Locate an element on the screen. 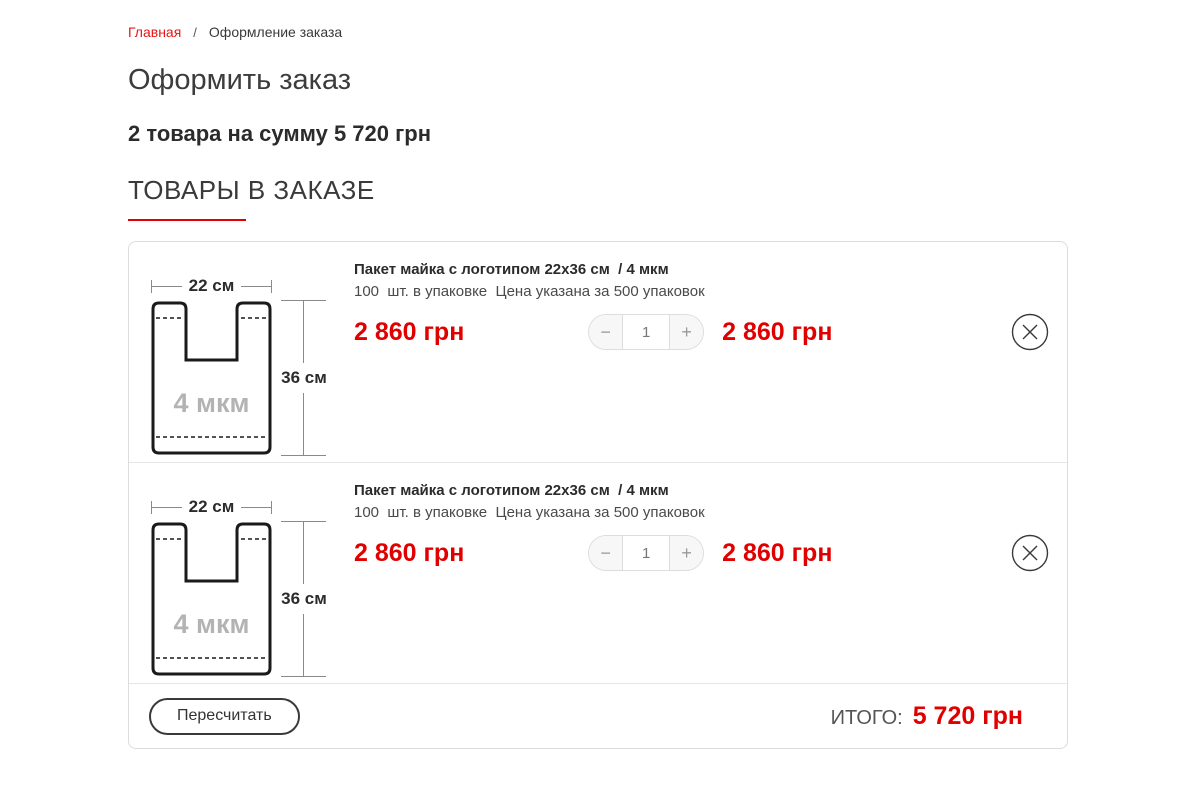 The height and width of the screenshot is (800, 1200). recalculate-button: Пересчитать is located at coordinates (224, 716).